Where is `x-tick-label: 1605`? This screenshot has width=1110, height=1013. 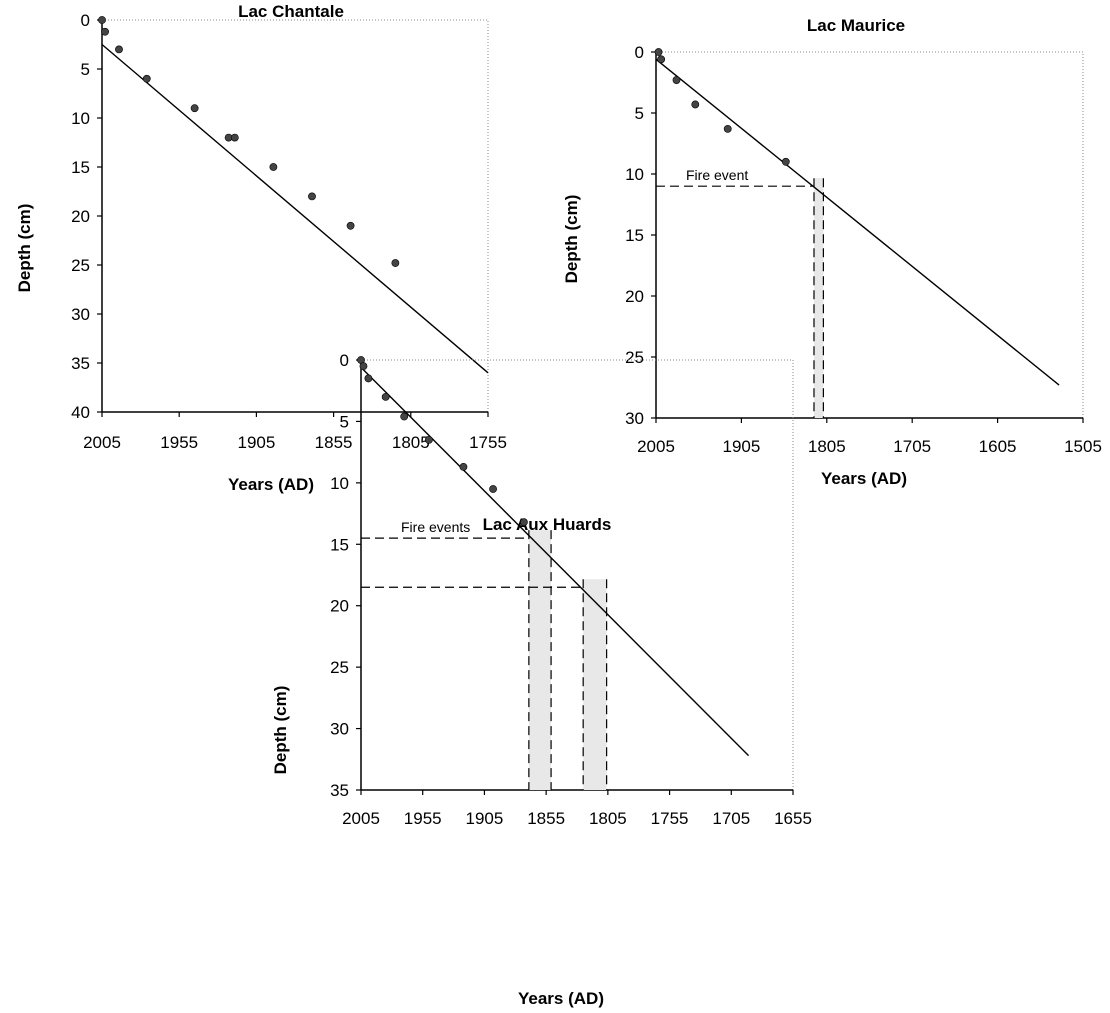 x-tick-label: 1605 is located at coordinates (998, 446).